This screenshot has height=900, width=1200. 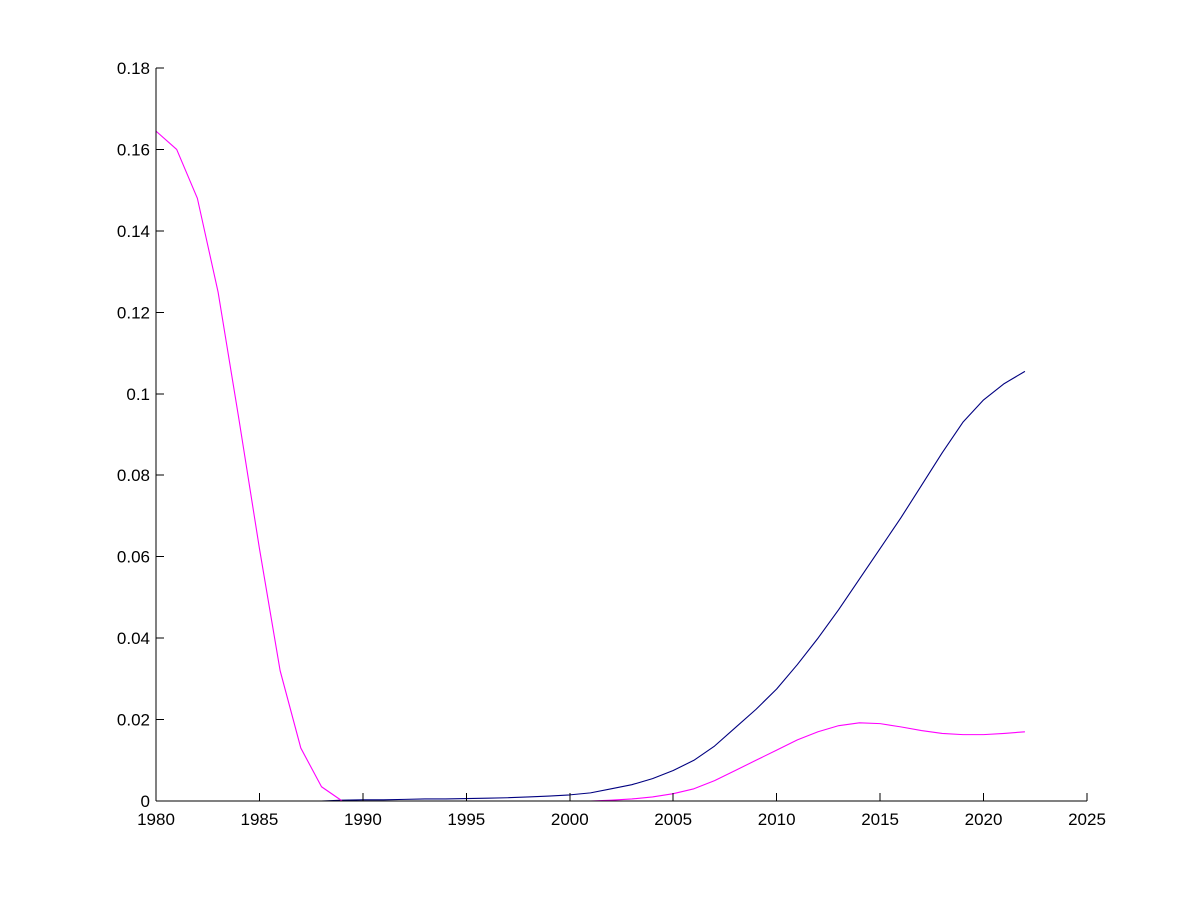 I want to click on x-tick-label: 2015, so click(x=880, y=819).